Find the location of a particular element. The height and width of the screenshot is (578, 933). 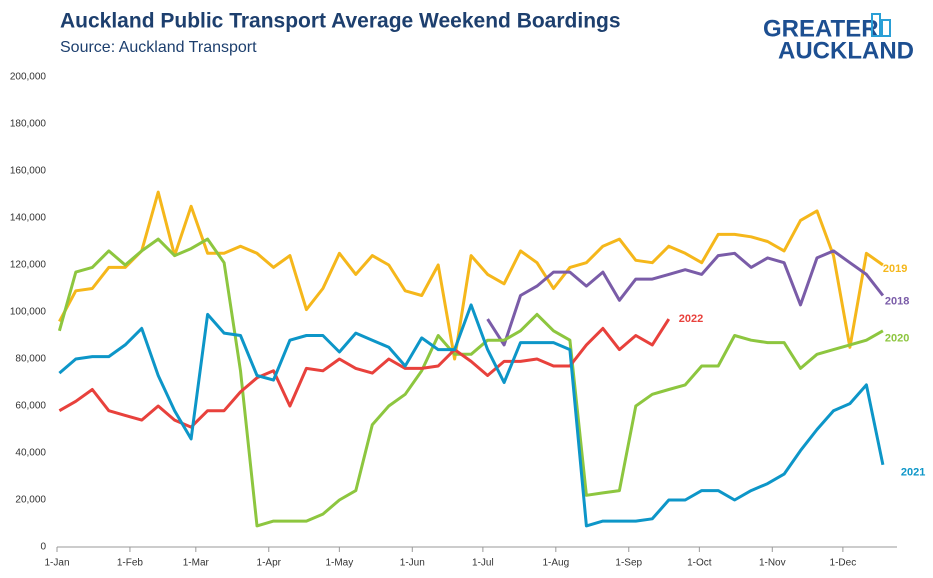

y-tick-label: 80,000 is located at coordinates (30, 359).